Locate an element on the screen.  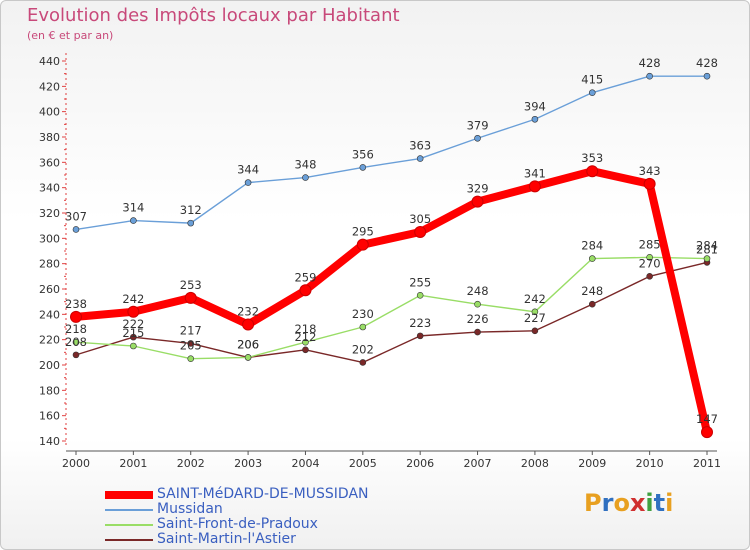
data-label: 285 is located at coordinates (650, 244).